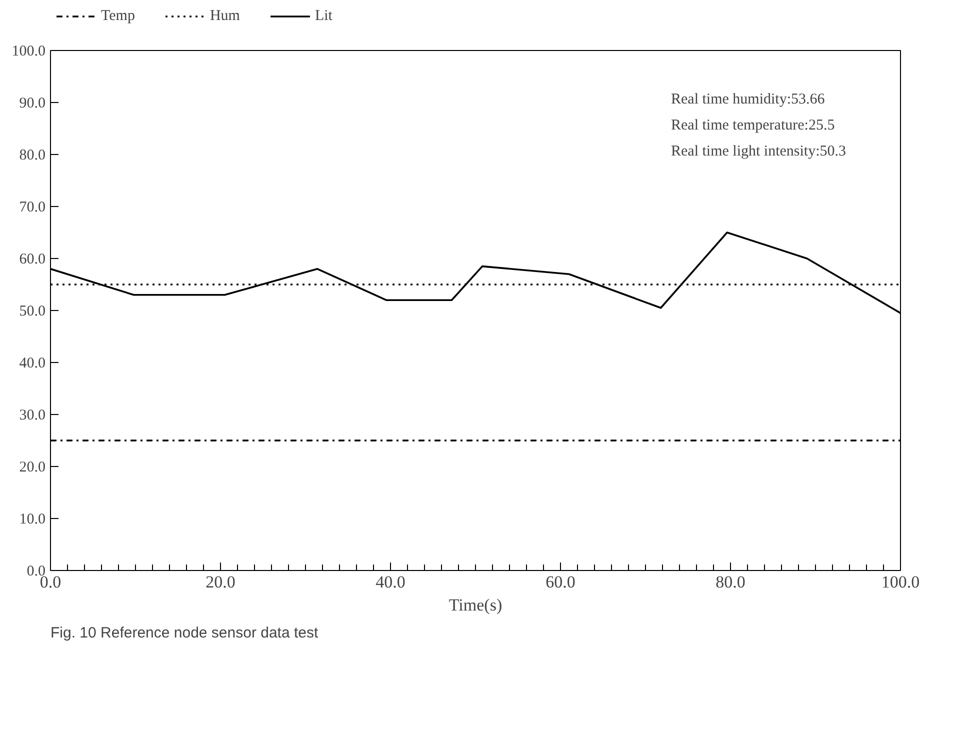  I want to click on y-tick-label: 90.0, so click(32, 104).